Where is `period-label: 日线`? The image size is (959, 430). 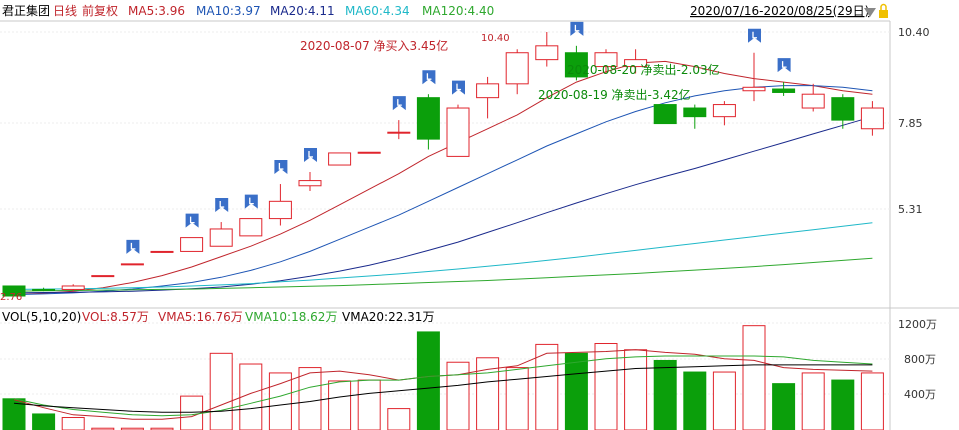
period-label: 日线 is located at coordinates (65, 11).